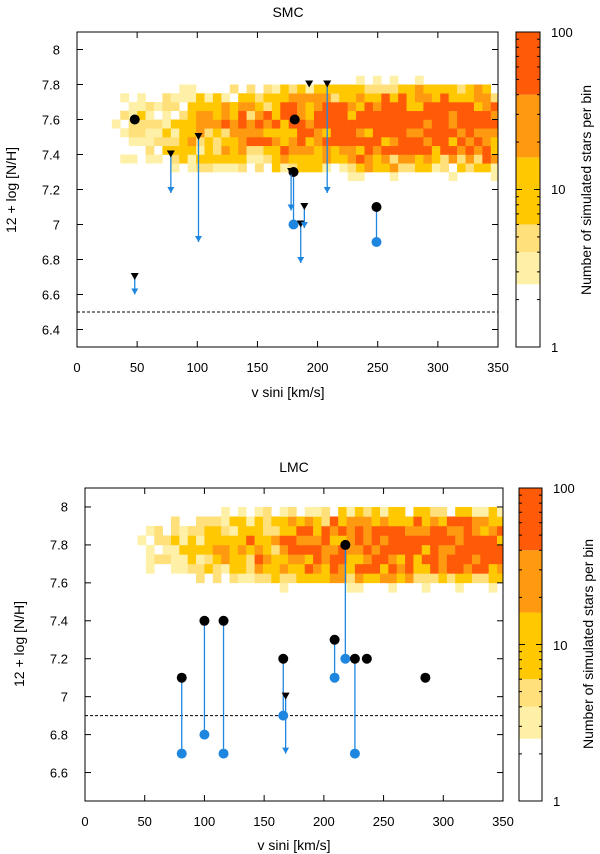  I want to click on lmc-lower-abundance-point, so click(334, 677).